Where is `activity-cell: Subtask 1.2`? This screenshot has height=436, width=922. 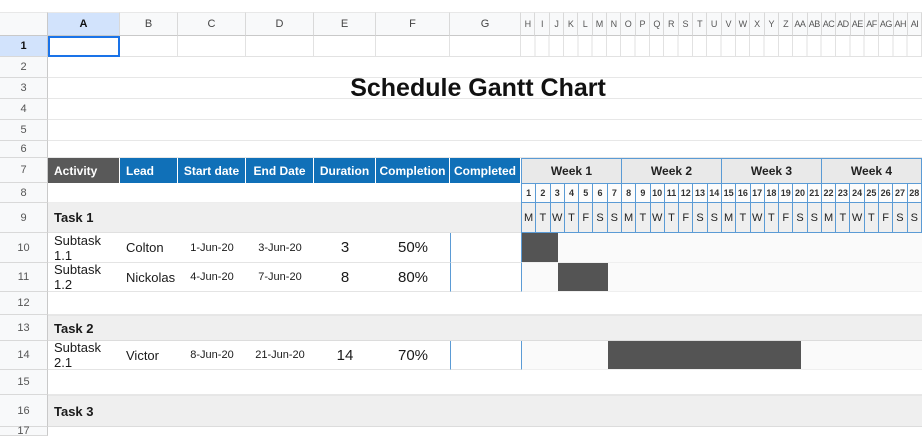 activity-cell: Subtask 1.2 is located at coordinates (84, 277).